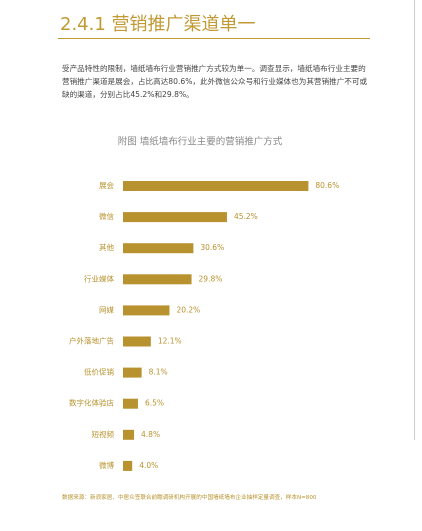  What do you see at coordinates (106, 247) in the screenshot?
I see `category-label: 其他` at bounding box center [106, 247].